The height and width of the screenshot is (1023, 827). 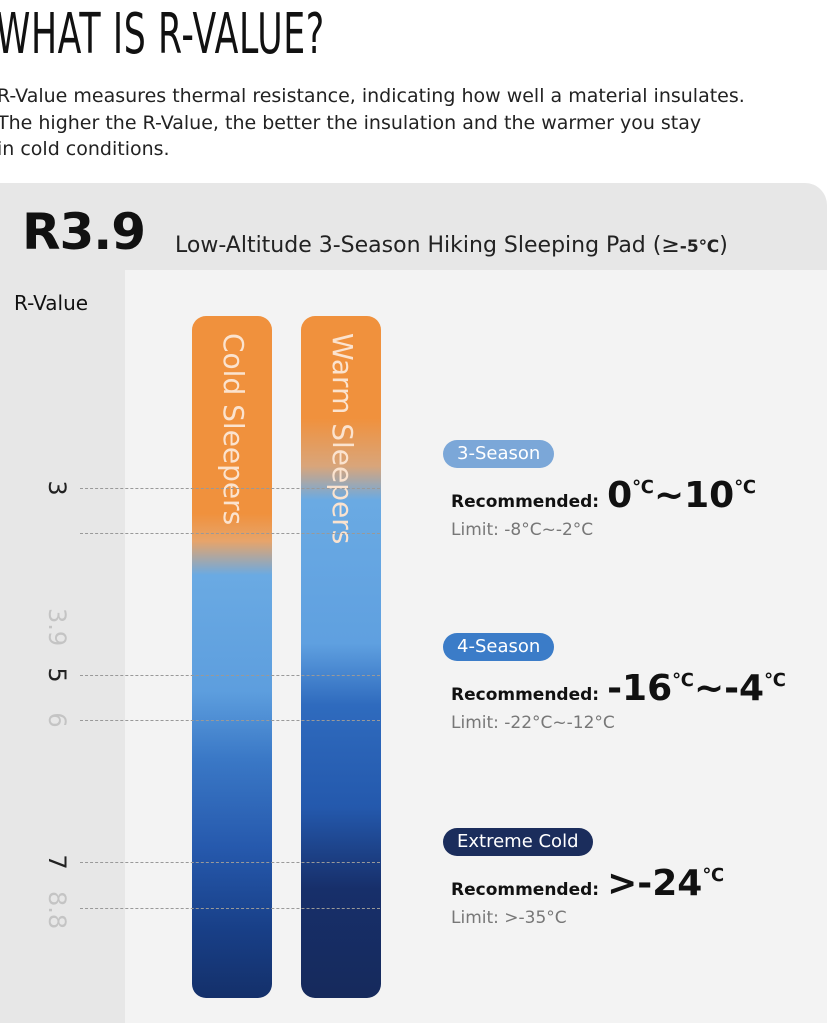 What do you see at coordinates (666, 883) in the screenshot?
I see `recommended-value: >-24℃` at bounding box center [666, 883].